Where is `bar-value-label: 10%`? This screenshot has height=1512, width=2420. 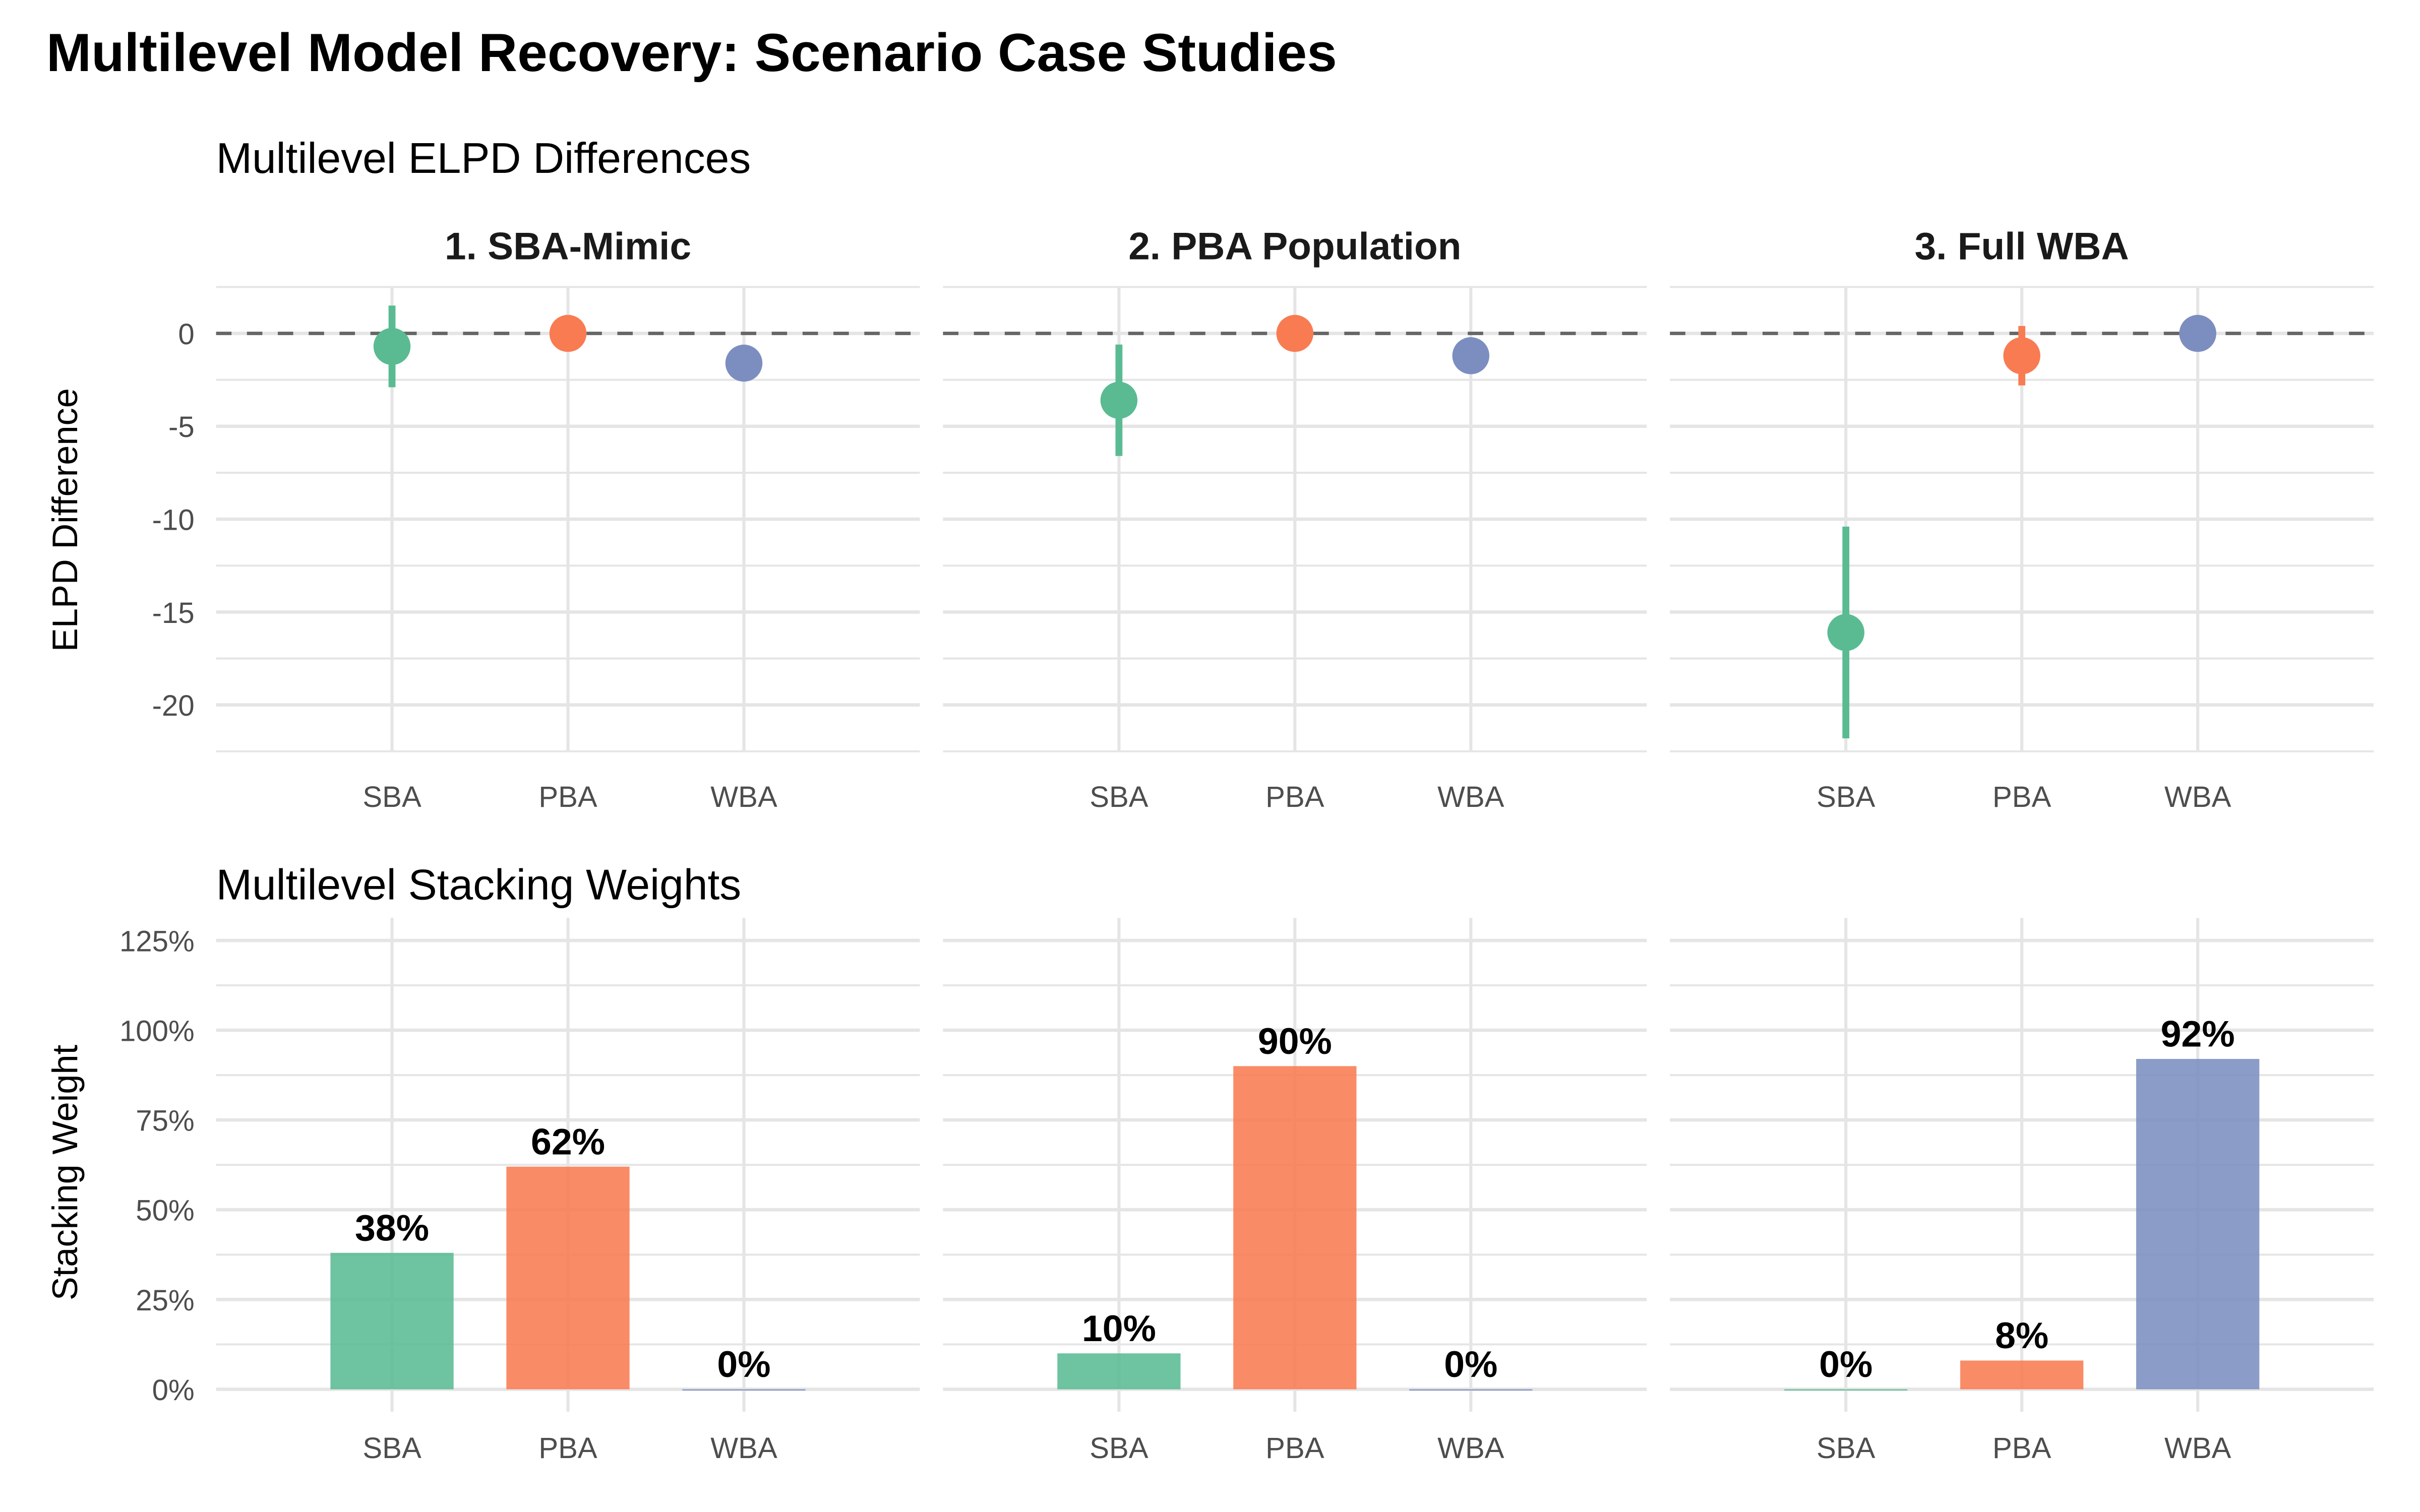
bar-value-label: 10% is located at coordinates (1119, 1328).